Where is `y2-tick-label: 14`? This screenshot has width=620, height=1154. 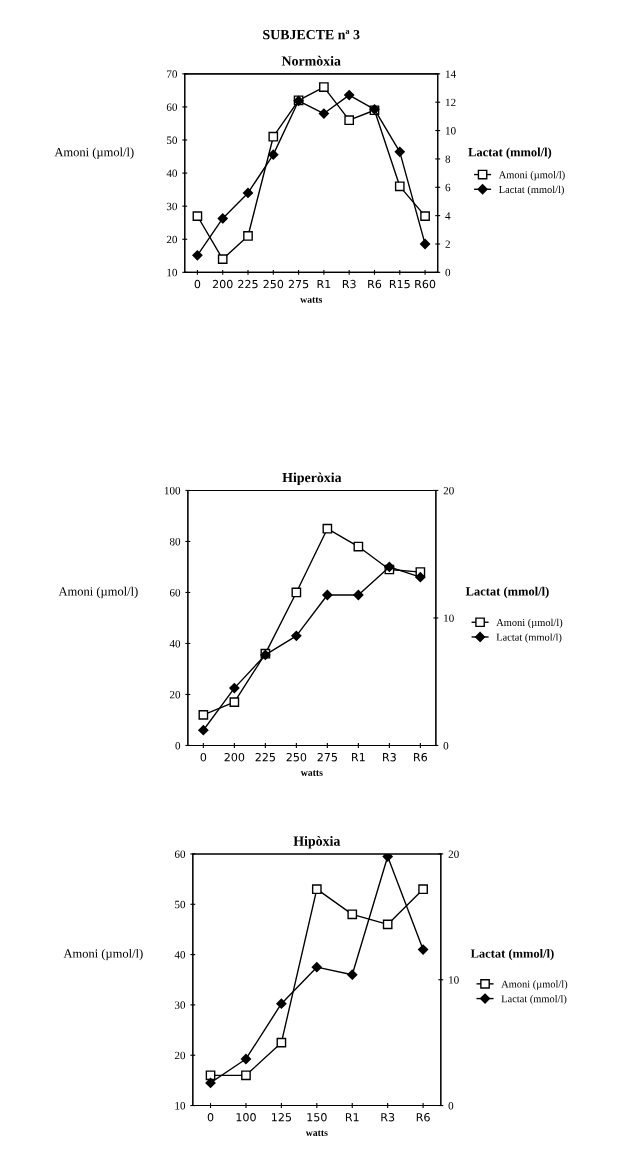 y2-tick-label: 14 is located at coordinates (450, 74).